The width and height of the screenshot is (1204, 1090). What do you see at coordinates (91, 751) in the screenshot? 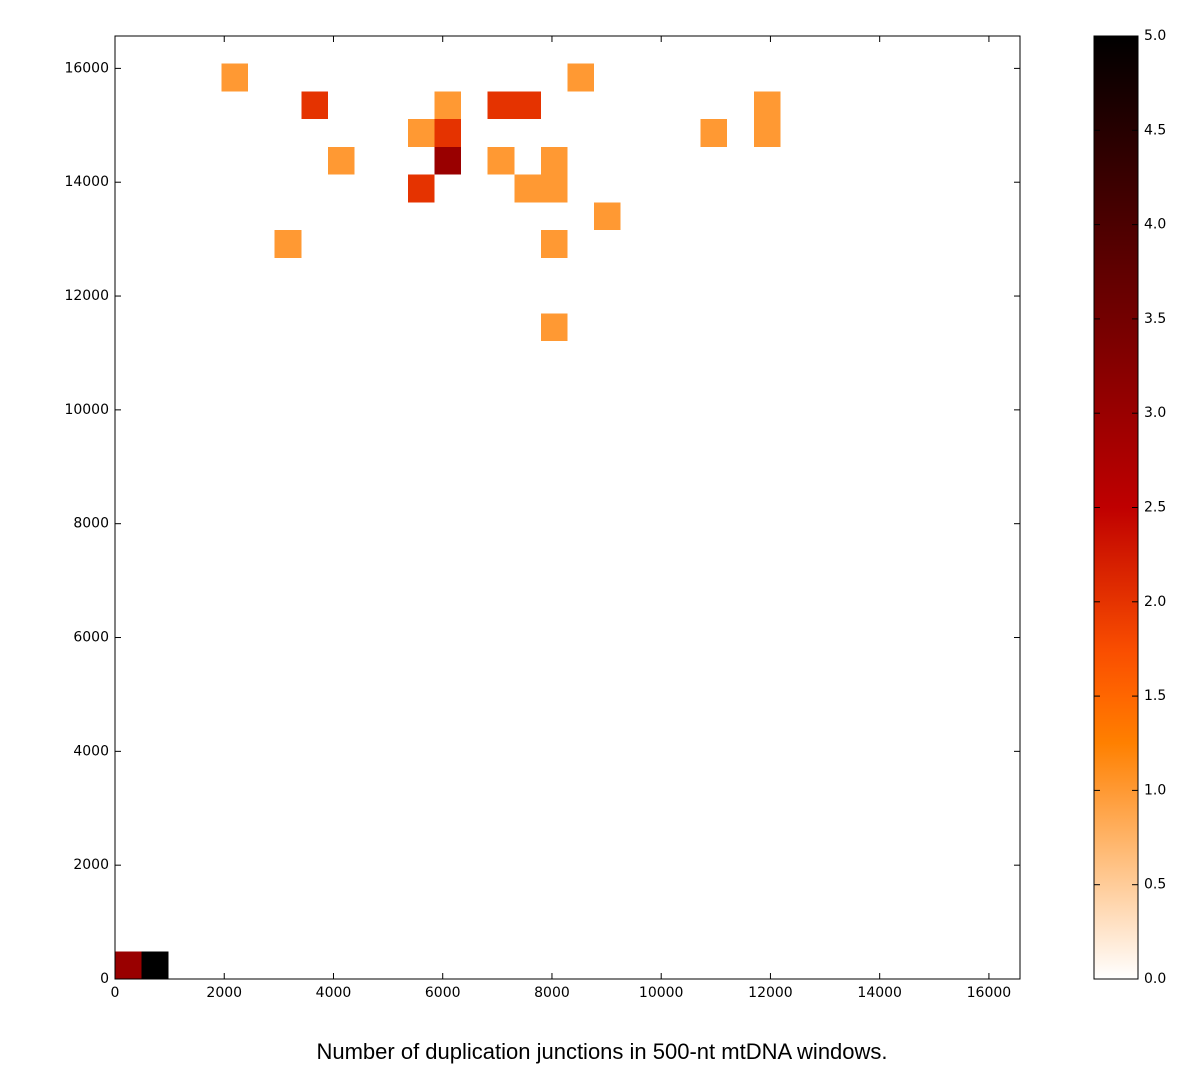
I see `y-tick-label: 4000` at bounding box center [91, 751].